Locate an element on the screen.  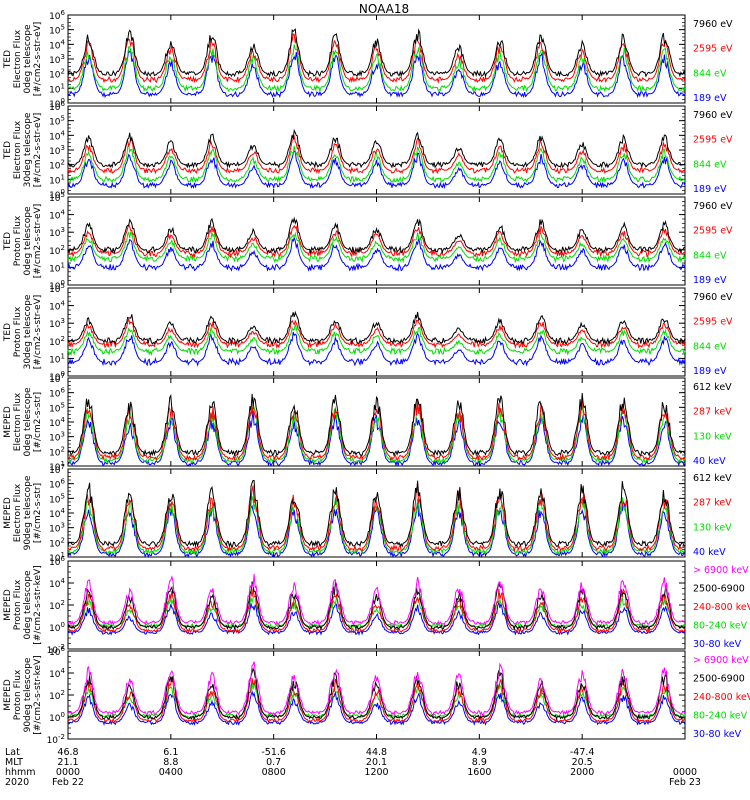
legend-entry: > 6900 keV is located at coordinates (721, 570).